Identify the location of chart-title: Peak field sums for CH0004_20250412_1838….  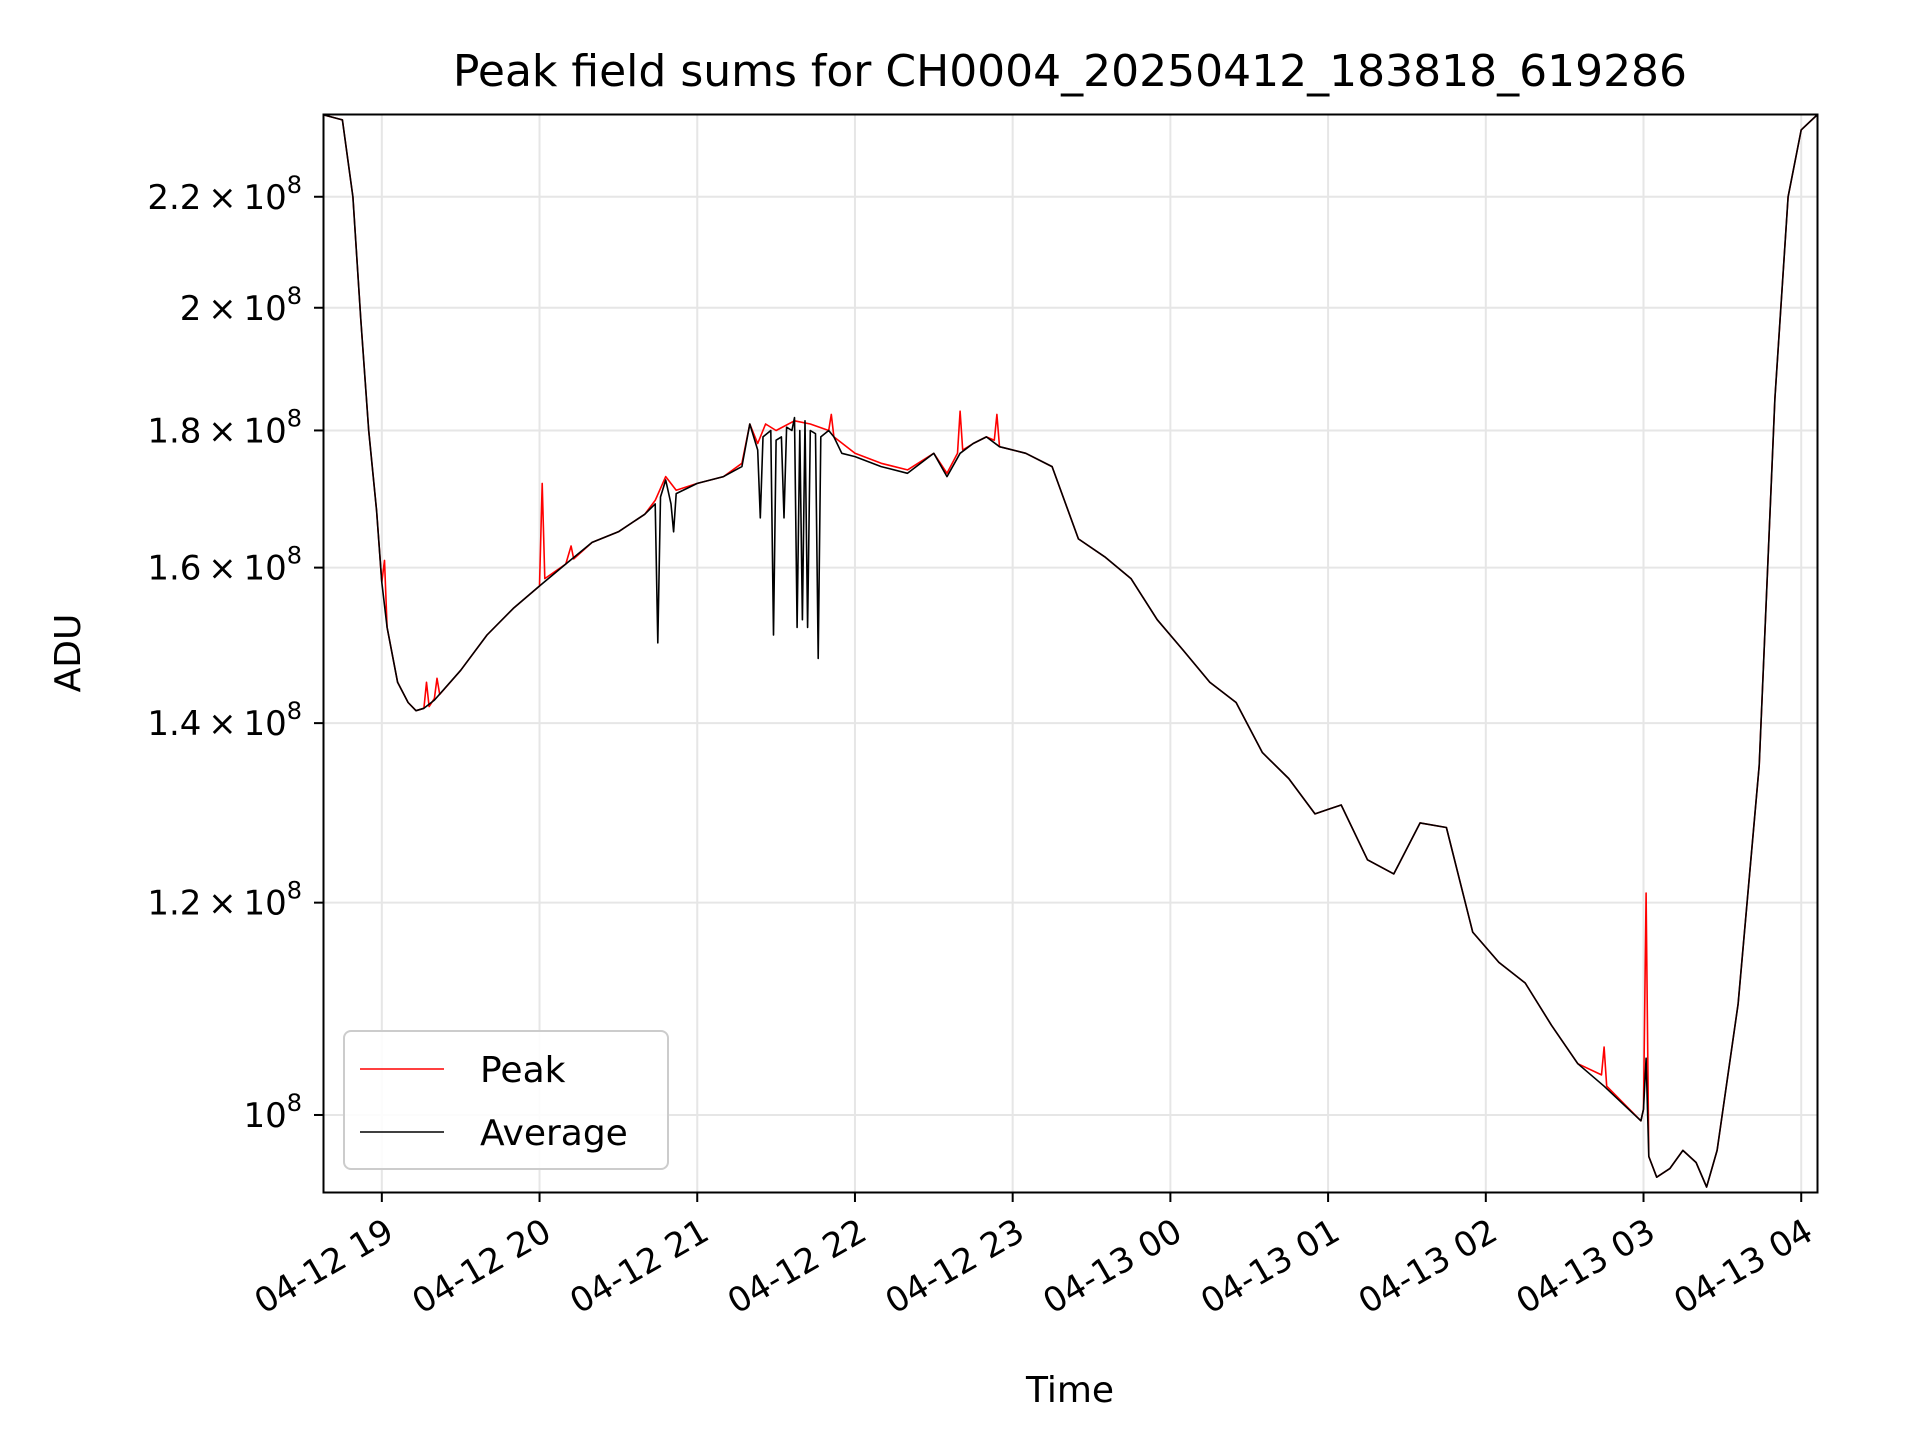
(1070, 71).